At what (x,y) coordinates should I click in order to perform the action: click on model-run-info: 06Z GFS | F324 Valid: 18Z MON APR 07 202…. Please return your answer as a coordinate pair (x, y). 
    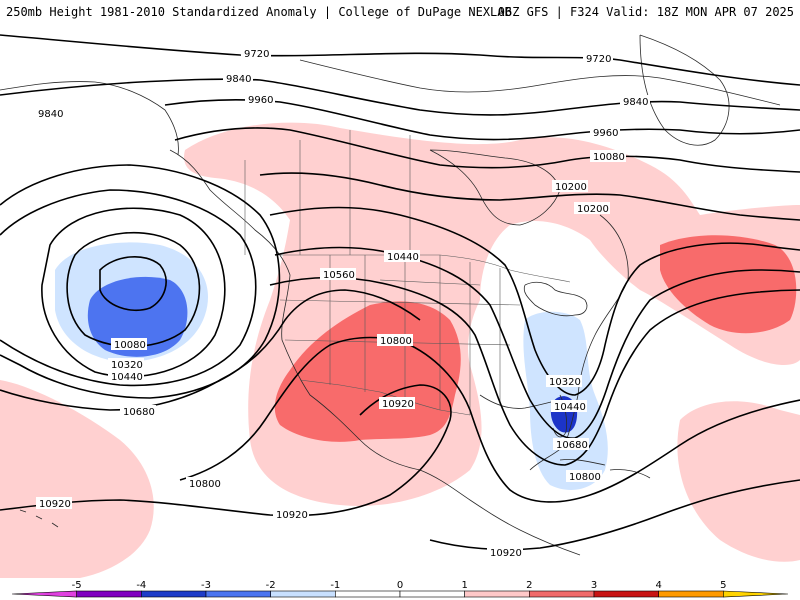
    Looking at the image, I should click on (645, 12).